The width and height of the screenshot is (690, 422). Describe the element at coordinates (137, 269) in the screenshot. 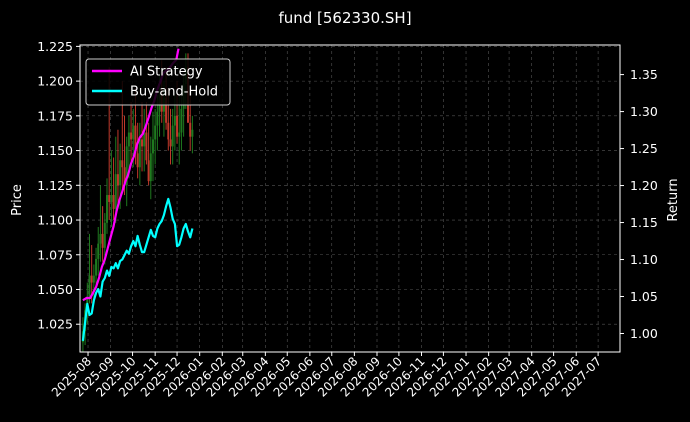

I see `buy-and-hold-line` at that location.